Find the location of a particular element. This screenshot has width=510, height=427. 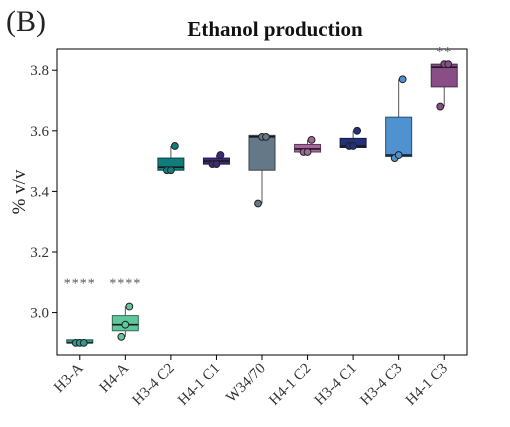

x-tick-label: H4-1 C3 is located at coordinates (427, 385).